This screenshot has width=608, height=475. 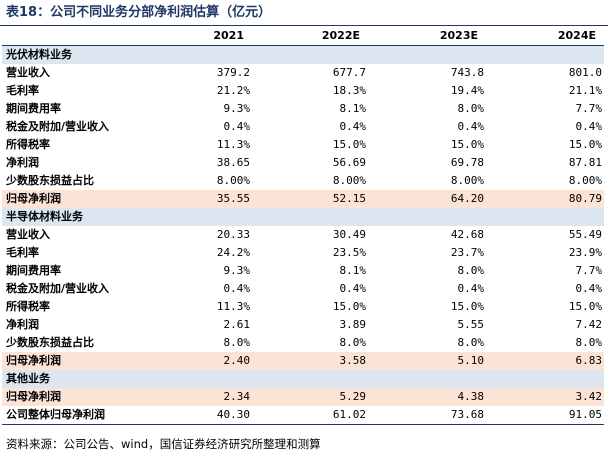 What do you see at coordinates (349, 162) in the screenshot?
I see `cell-value: 56.69` at bounding box center [349, 162].